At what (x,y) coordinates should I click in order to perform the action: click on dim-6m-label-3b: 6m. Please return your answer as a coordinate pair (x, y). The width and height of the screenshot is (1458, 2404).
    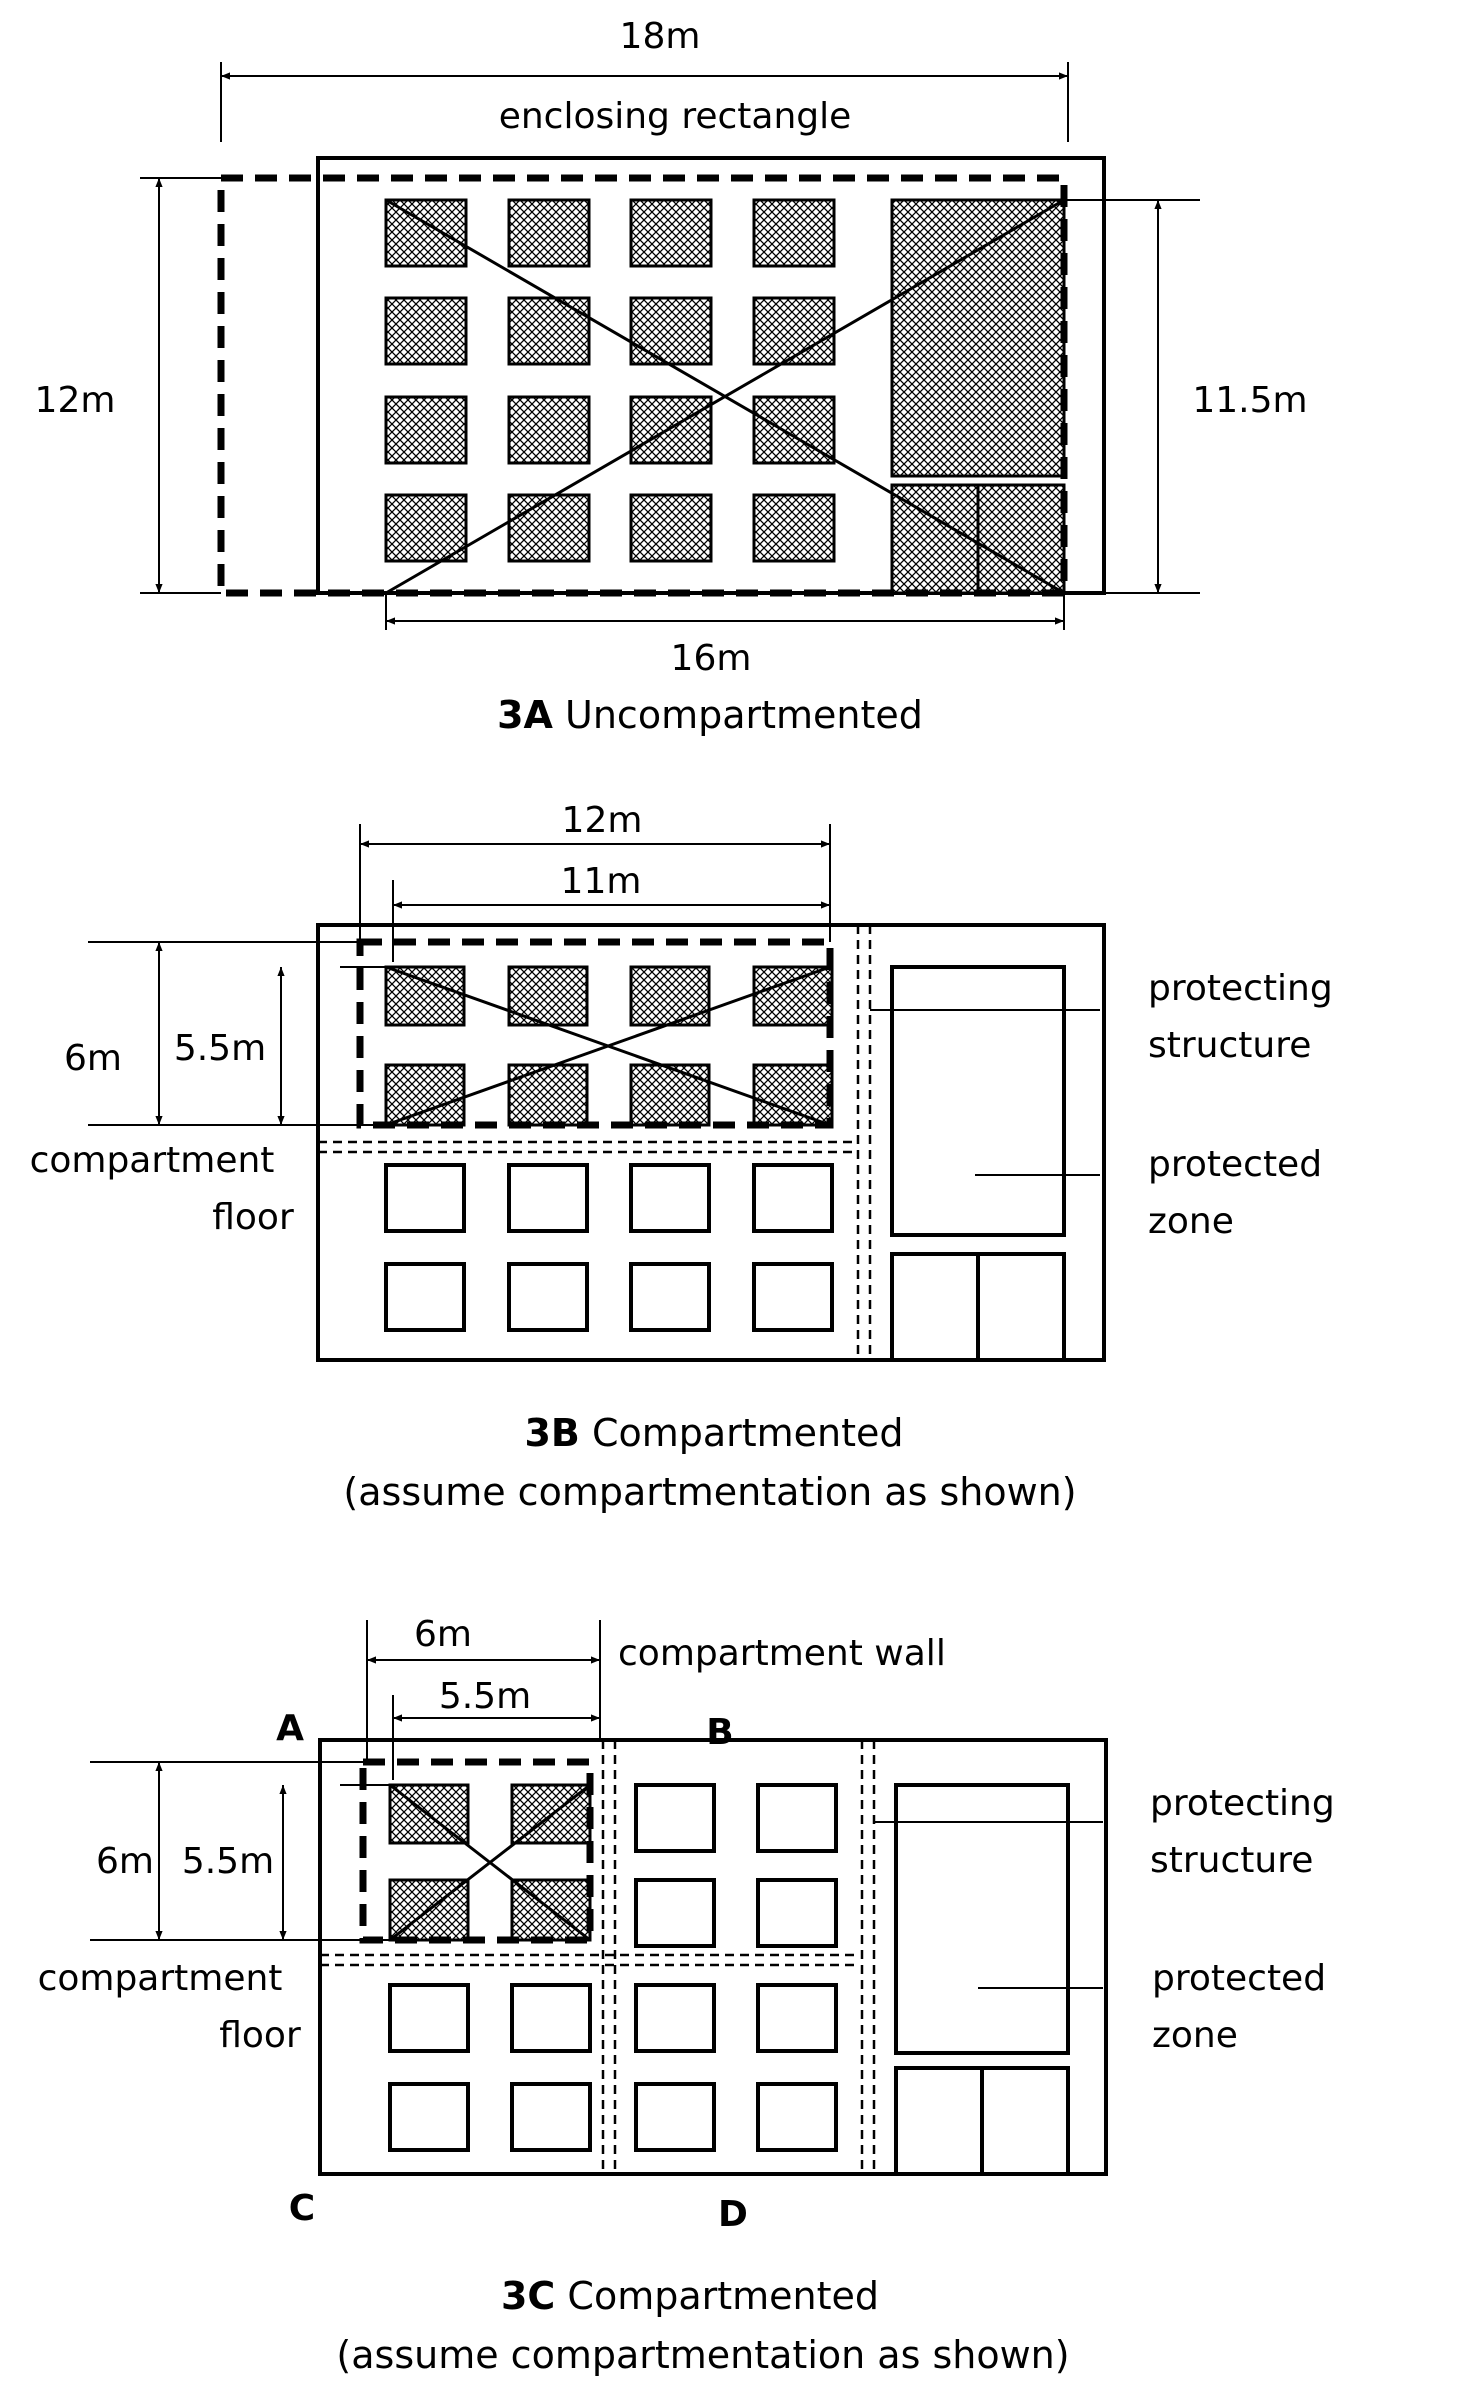
    Looking at the image, I should click on (93, 1058).